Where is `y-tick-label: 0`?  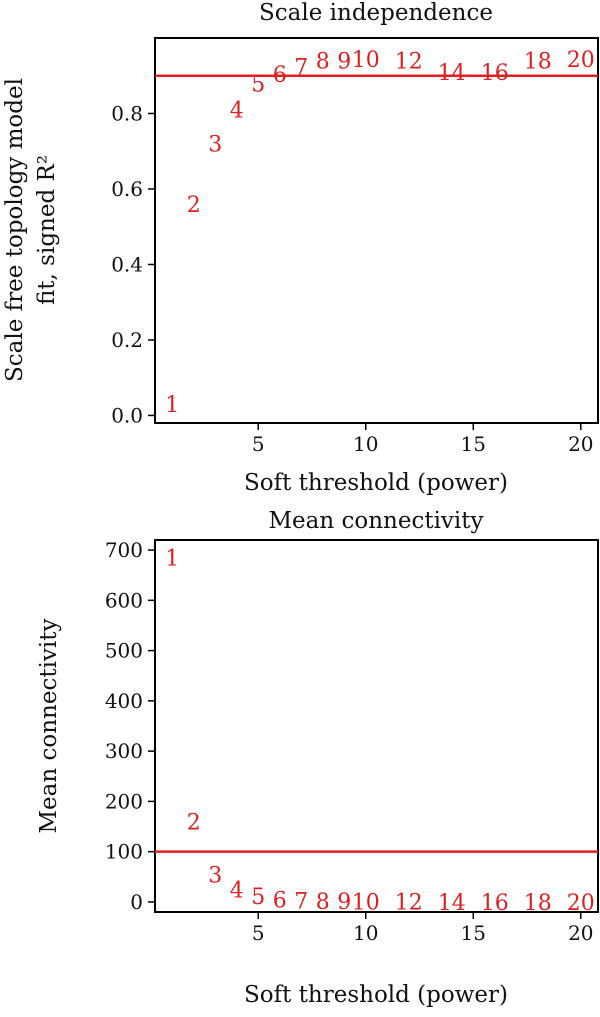 y-tick-label: 0 is located at coordinates (136, 902).